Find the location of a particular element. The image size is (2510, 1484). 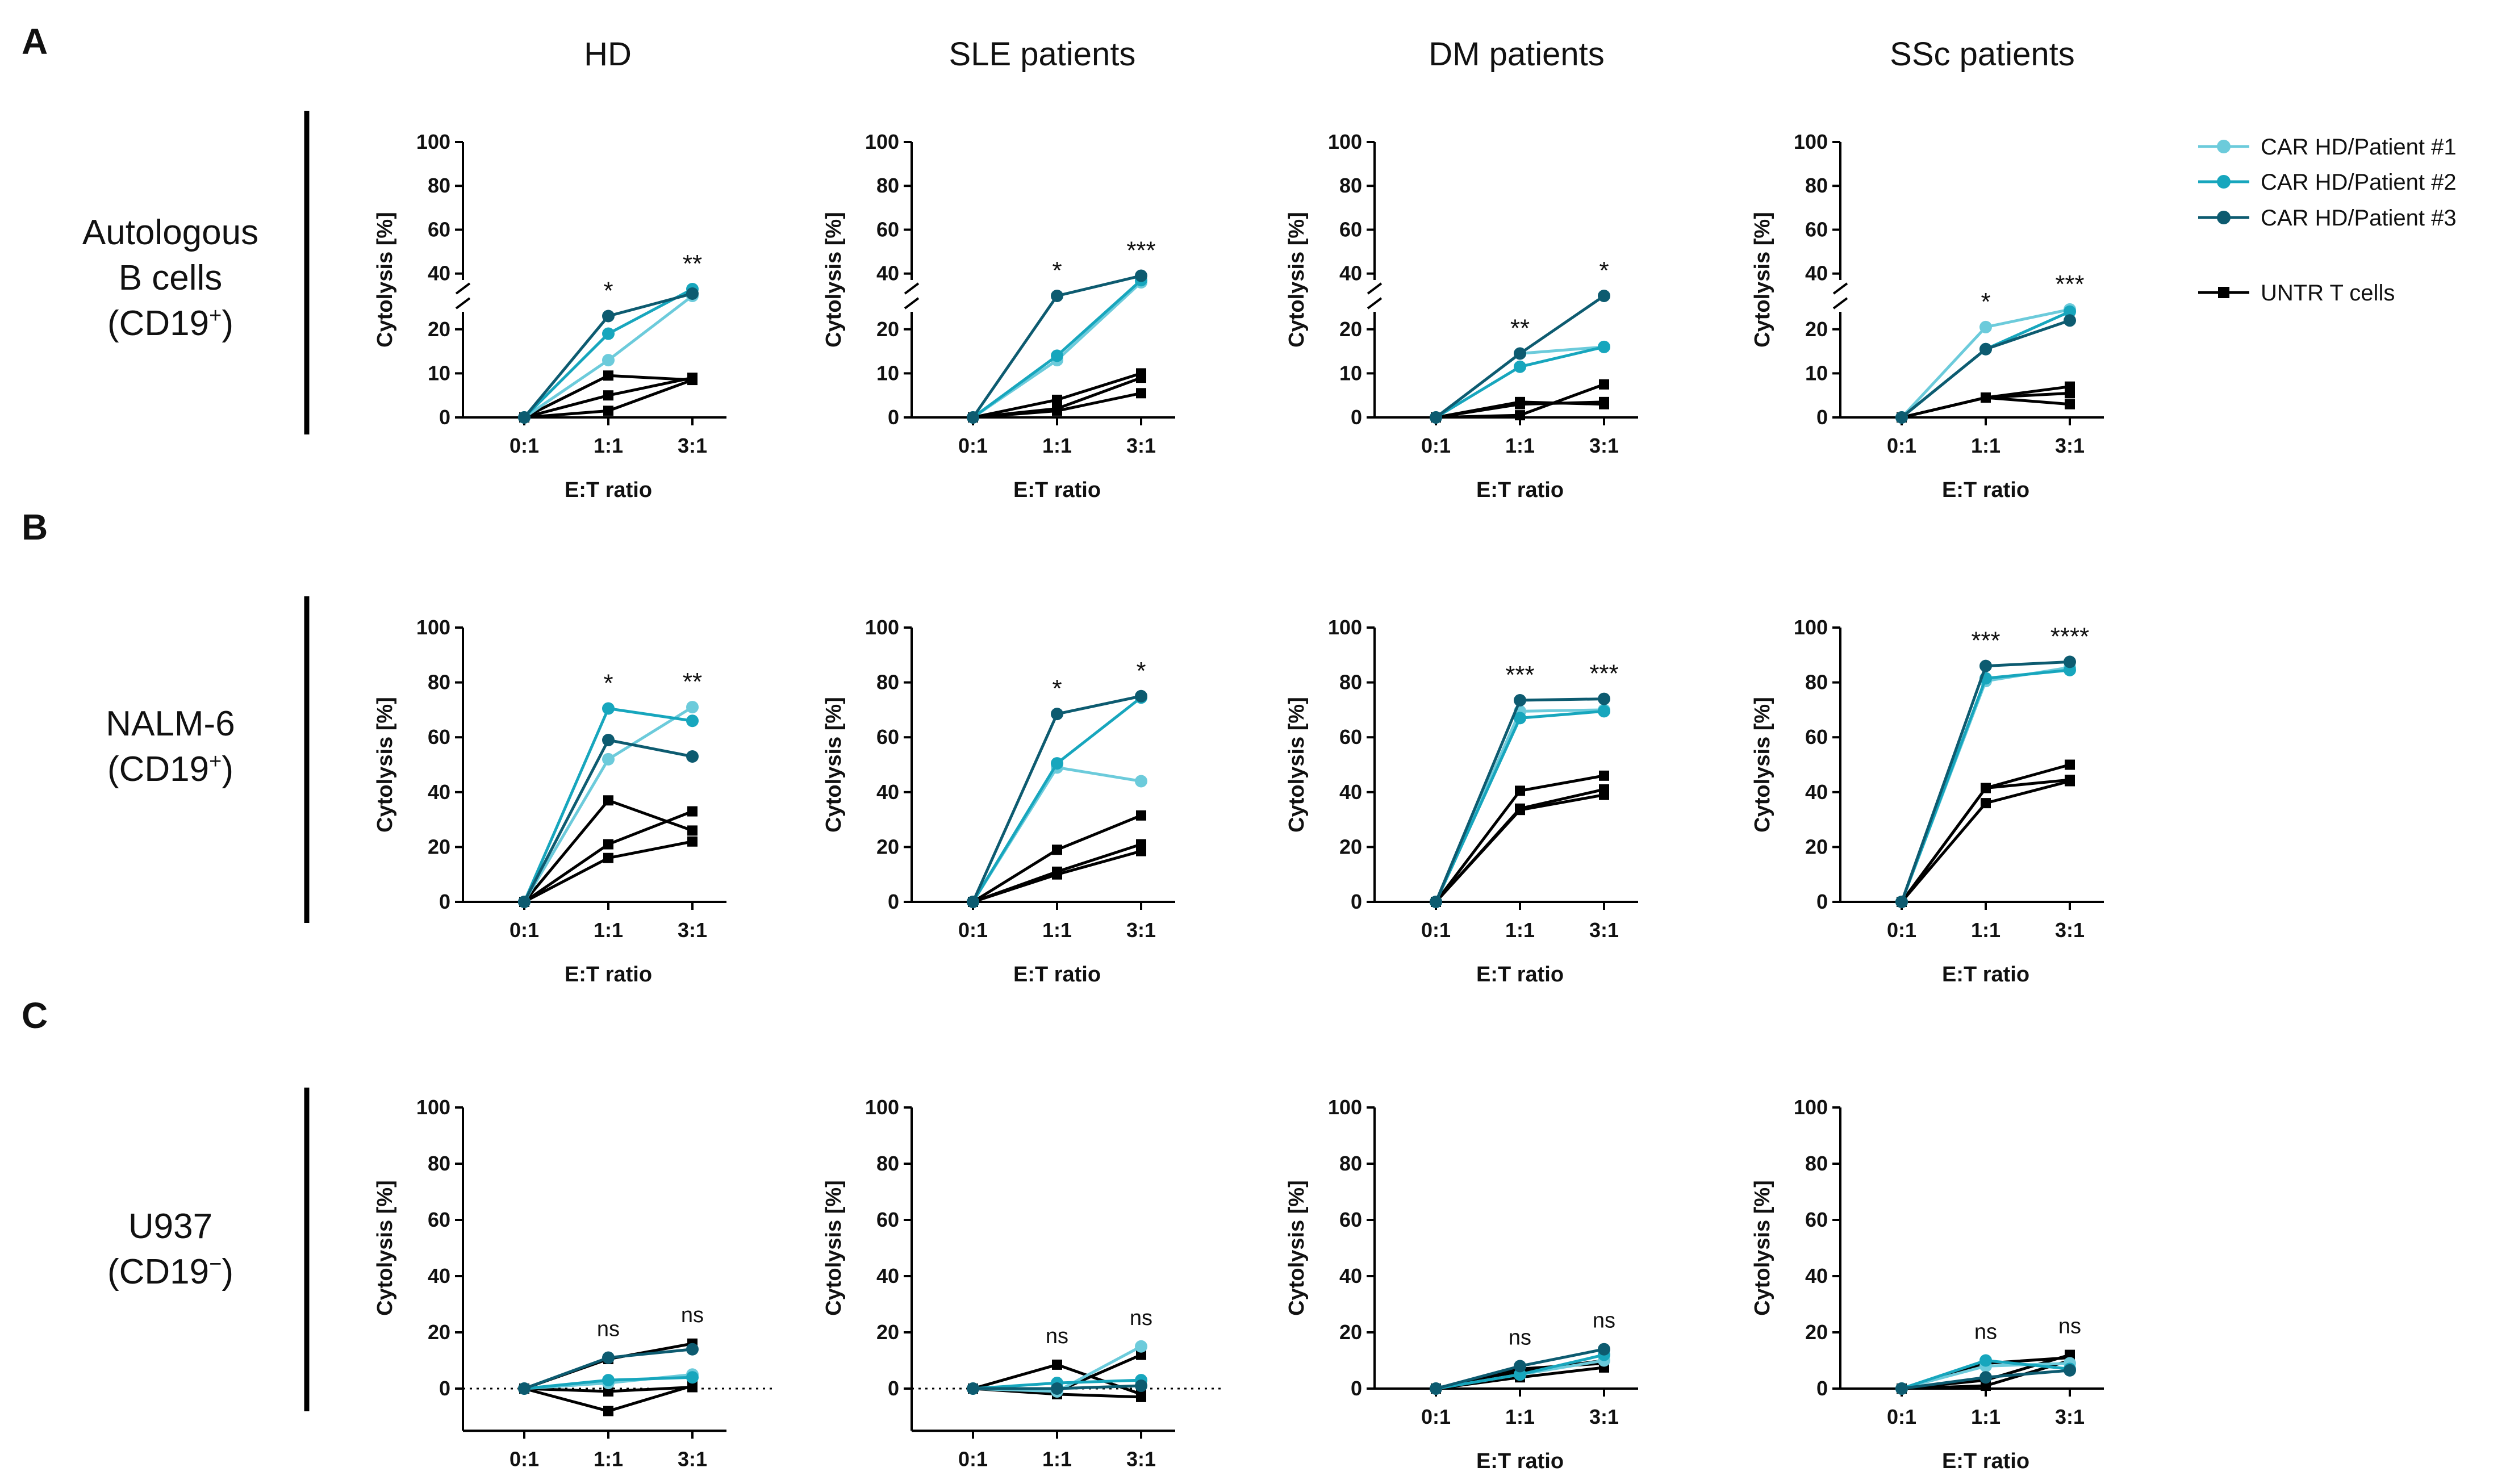

column-title: SLE patients is located at coordinates (1042, 54).